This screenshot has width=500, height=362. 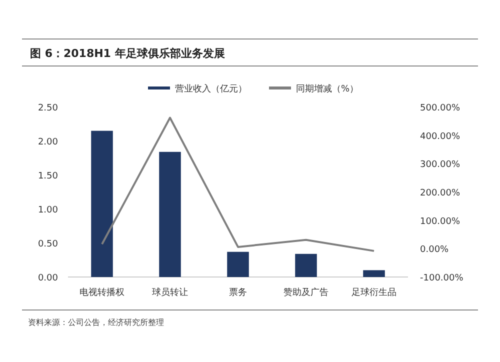 What do you see at coordinates (48, 211) in the screenshot?
I see `y-tick-label: 1.00` at bounding box center [48, 211].